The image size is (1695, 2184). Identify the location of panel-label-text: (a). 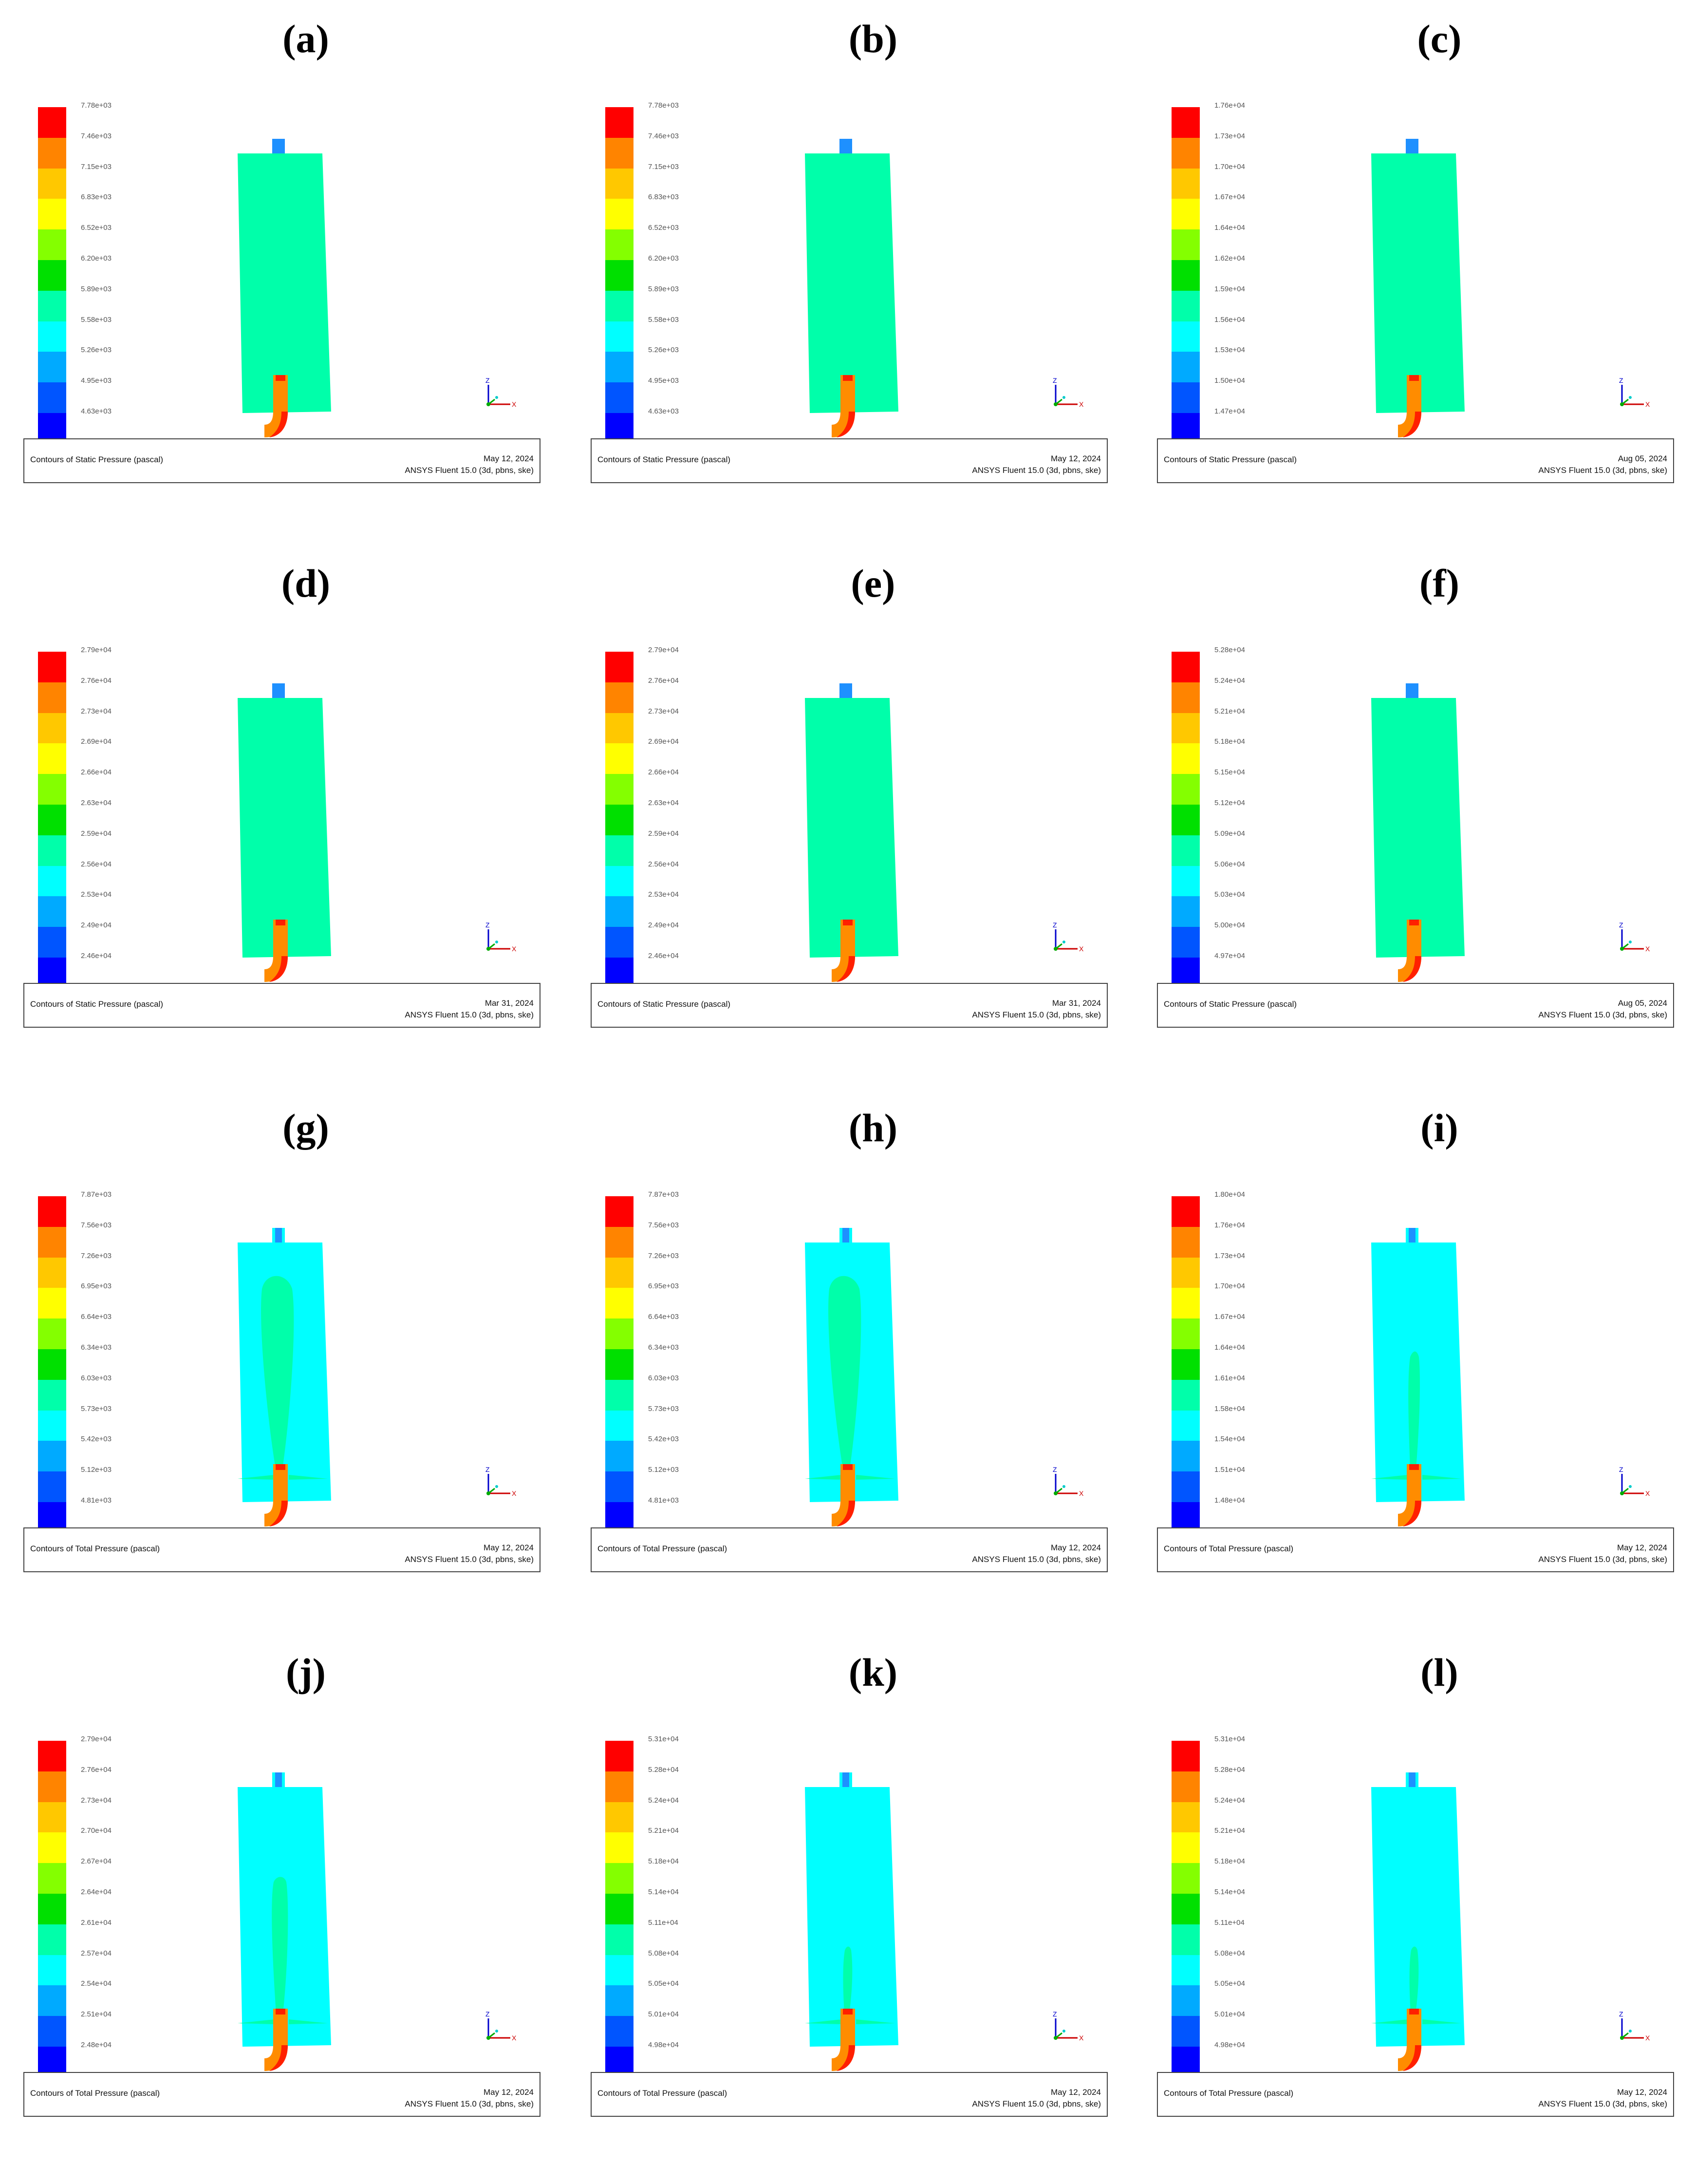
(305, 39).